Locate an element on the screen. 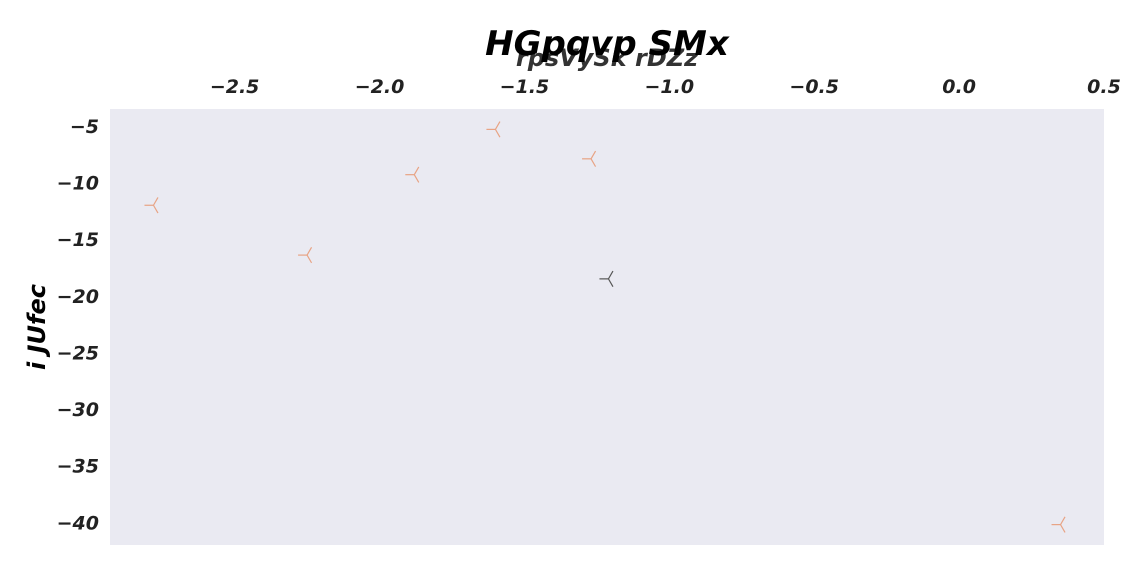 The width and height of the screenshot is (1144, 572). y-tick-label: −25 is located at coordinates (78, 353).